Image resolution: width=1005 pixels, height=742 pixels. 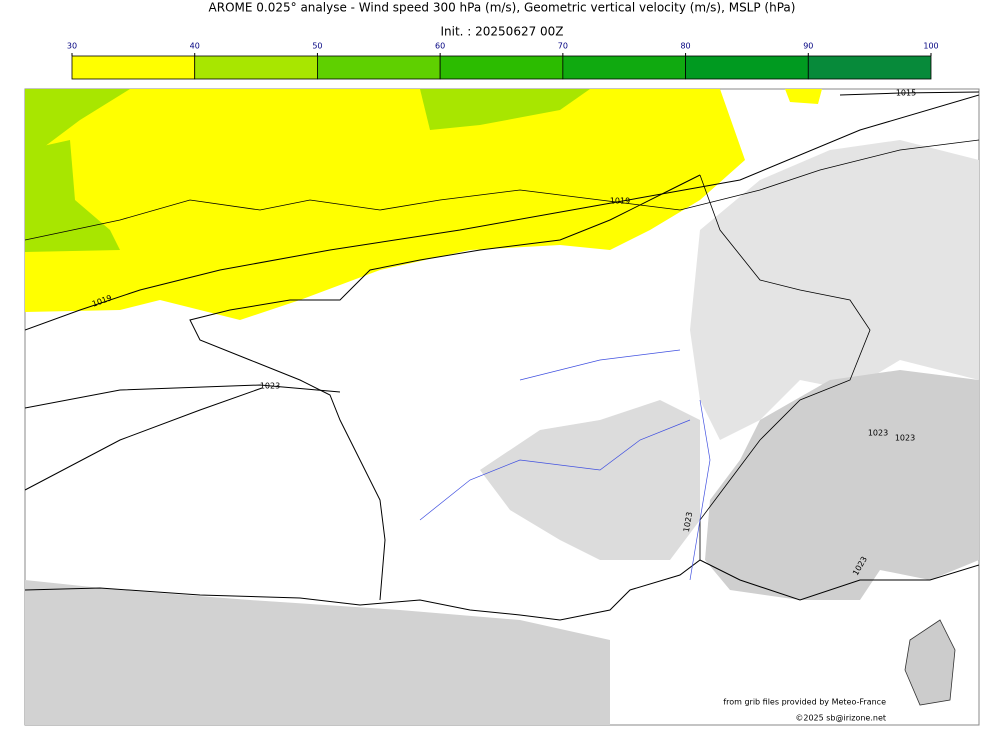 What do you see at coordinates (501, 32) in the screenshot?
I see `init-time: Init. : 20250627 00Z` at bounding box center [501, 32].